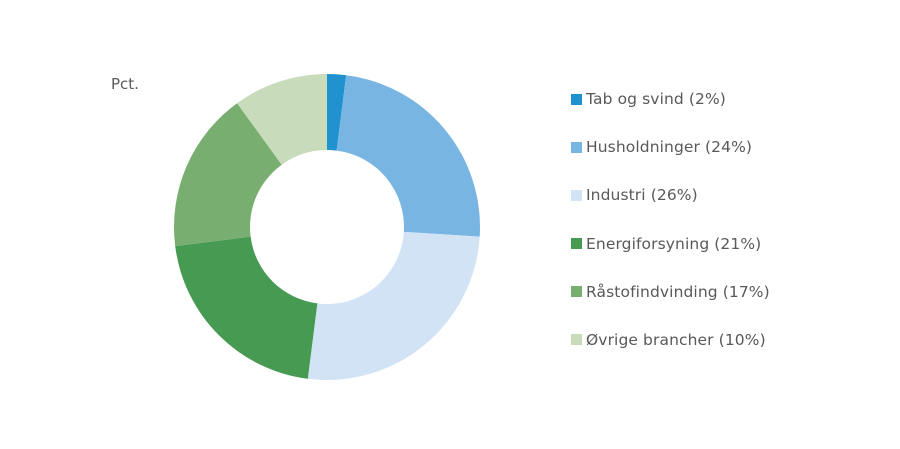  What do you see at coordinates (674, 243) in the screenshot?
I see `legend-label: Energiforsyning (21%)` at bounding box center [674, 243].